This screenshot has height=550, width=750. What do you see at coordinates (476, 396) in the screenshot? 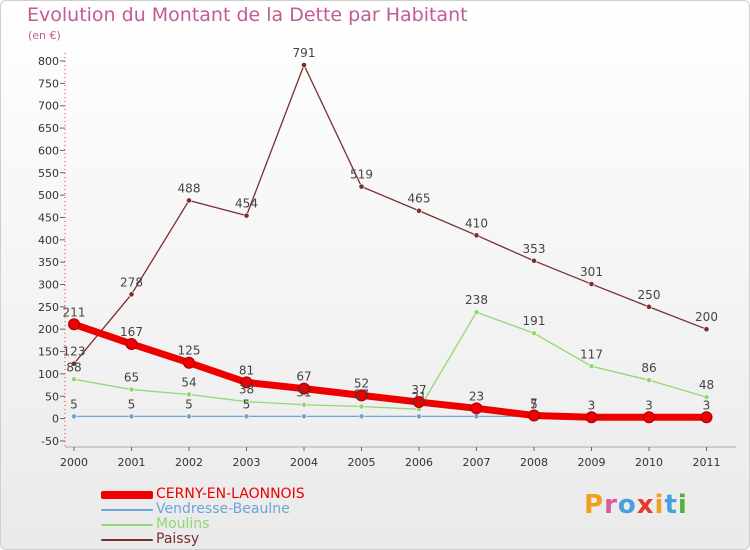
I see `data-label-cerny-en-laonnois: 23` at bounding box center [476, 396].